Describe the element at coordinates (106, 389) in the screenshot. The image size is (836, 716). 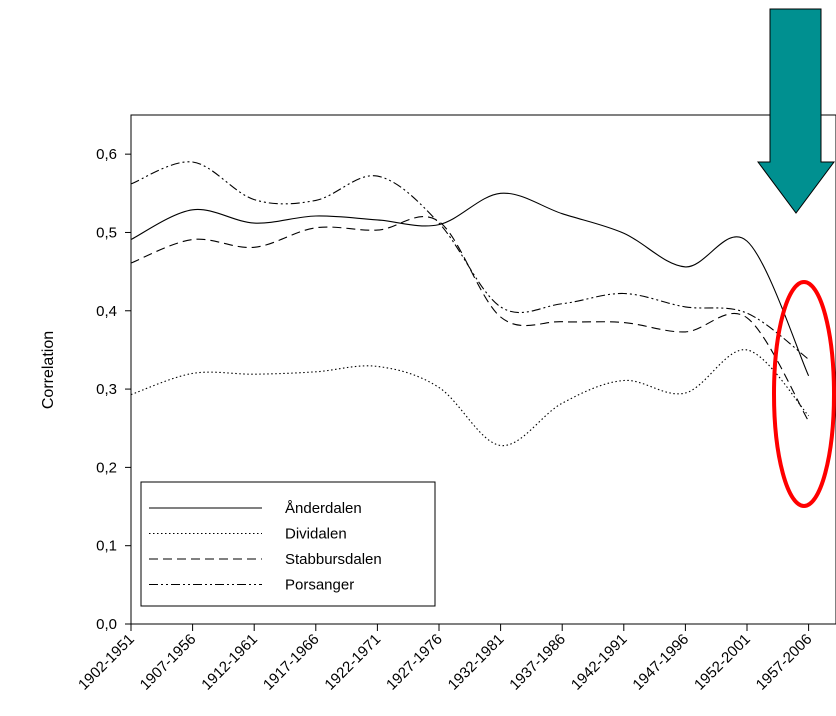
I see `y-tick-label: 0,3` at that location.